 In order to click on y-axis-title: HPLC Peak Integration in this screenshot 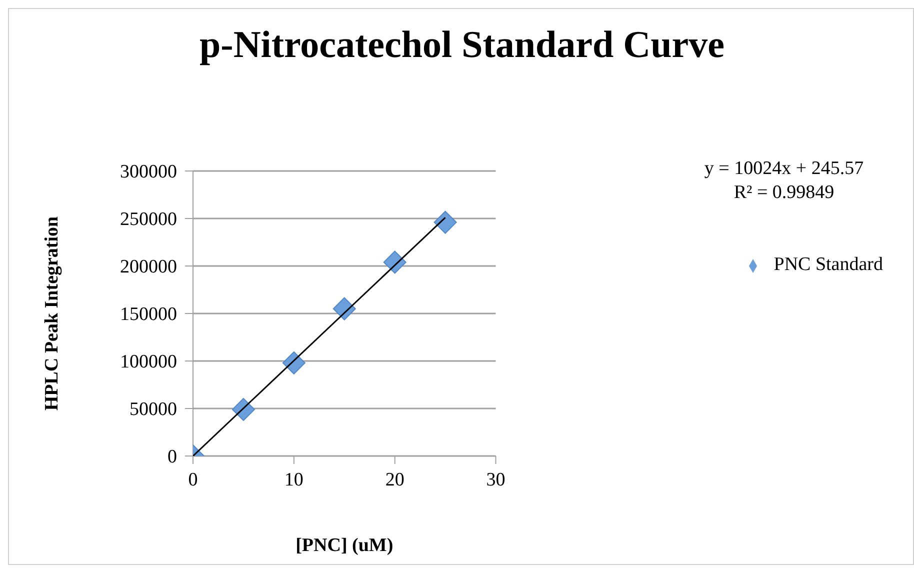, I will do `click(52, 313)`.